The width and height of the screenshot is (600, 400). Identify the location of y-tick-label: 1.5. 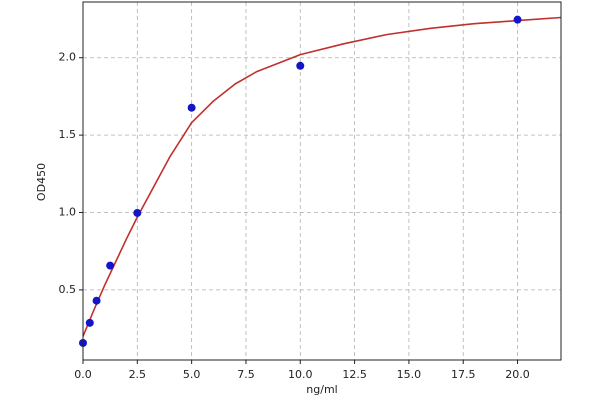
(68, 134).